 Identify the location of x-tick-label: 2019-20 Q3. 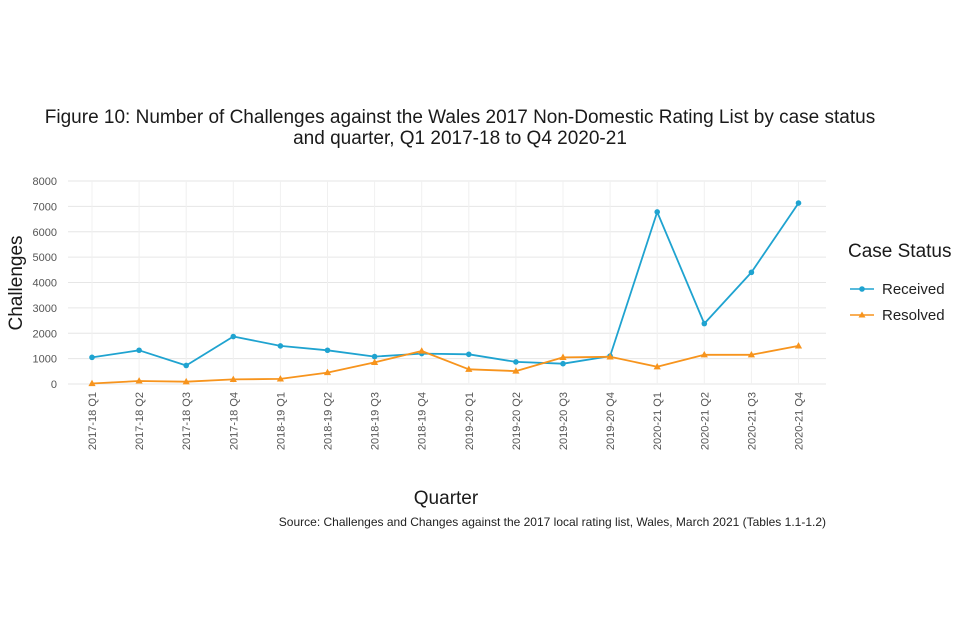
(564, 421).